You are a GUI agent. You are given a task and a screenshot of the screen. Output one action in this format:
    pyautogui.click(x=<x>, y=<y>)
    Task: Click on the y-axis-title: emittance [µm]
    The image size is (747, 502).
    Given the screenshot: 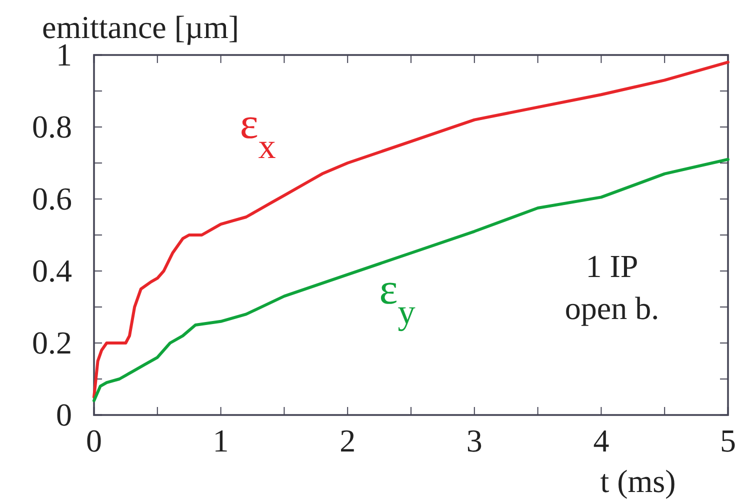 What is the action you would take?
    pyautogui.click(x=141, y=27)
    